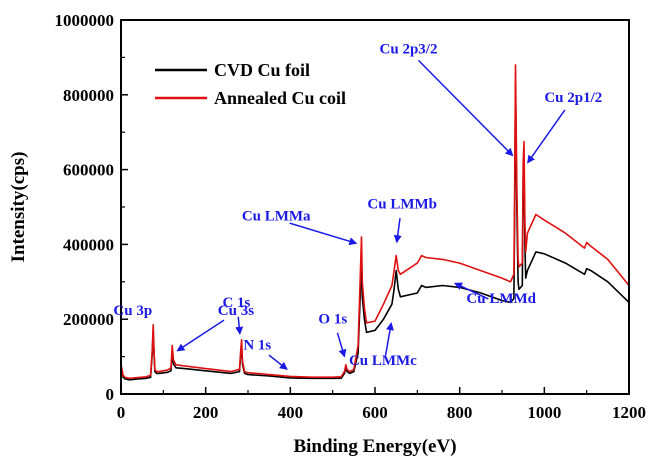 The height and width of the screenshot is (457, 655). I want to click on x-axis: 0 200 400 600 800 1000 1200, so click(381, 404).